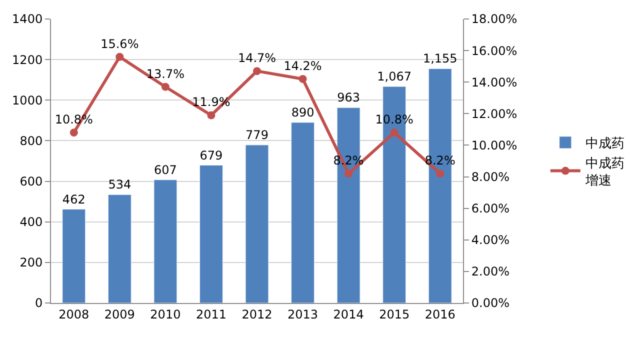  I want to click on data-label: 679, so click(211, 155).